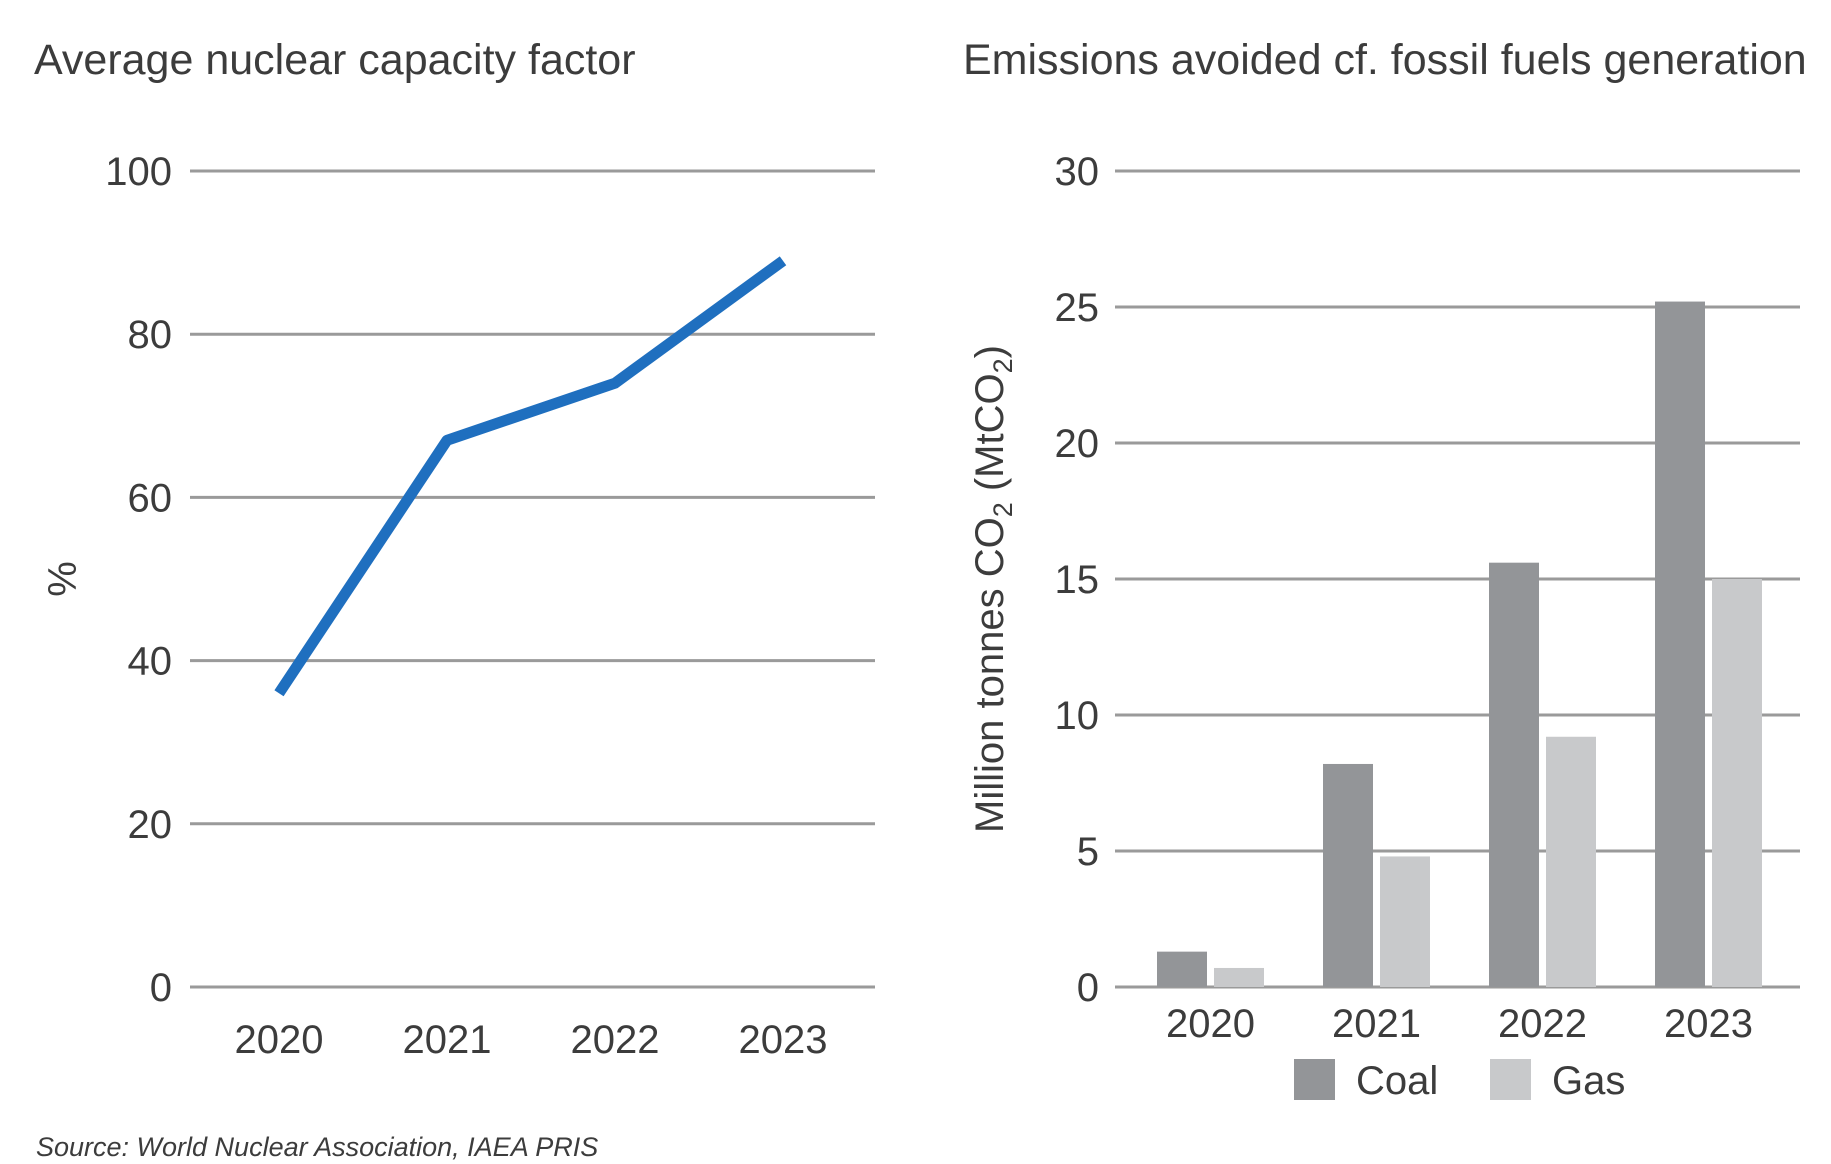  What do you see at coordinates (150, 662) in the screenshot?
I see `y-tick-label: 40` at bounding box center [150, 662].